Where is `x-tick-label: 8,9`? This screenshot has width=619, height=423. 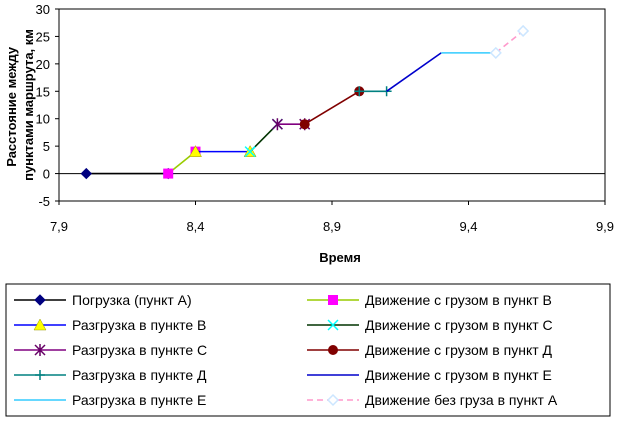 x-tick-label: 8,9 is located at coordinates (332, 226).